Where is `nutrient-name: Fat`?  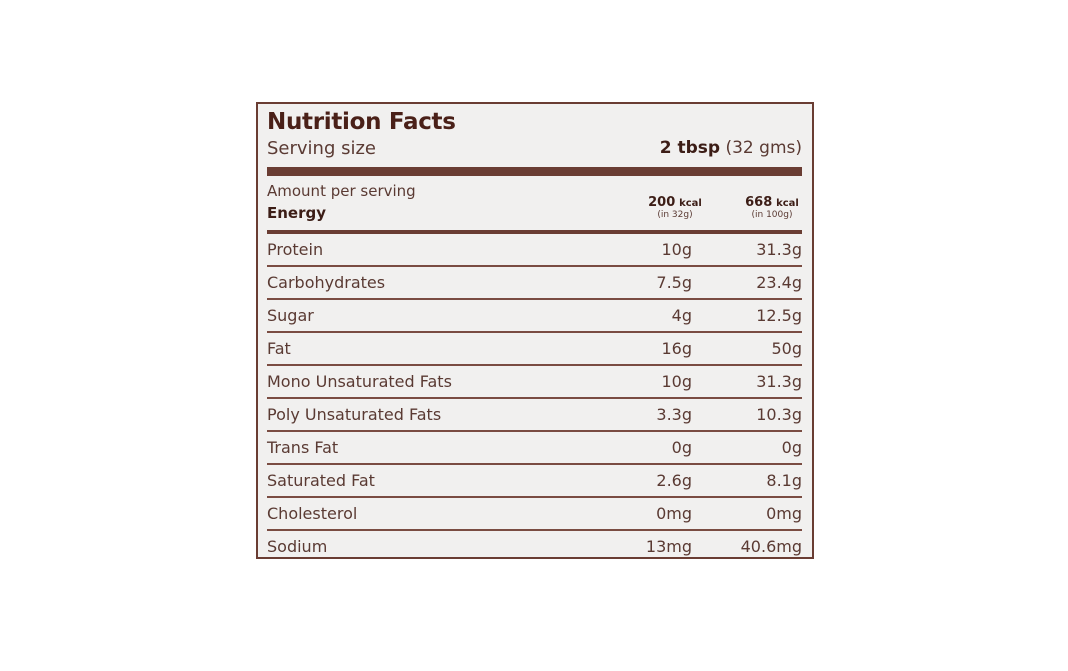
nutrient-name: Fat is located at coordinates (279, 348).